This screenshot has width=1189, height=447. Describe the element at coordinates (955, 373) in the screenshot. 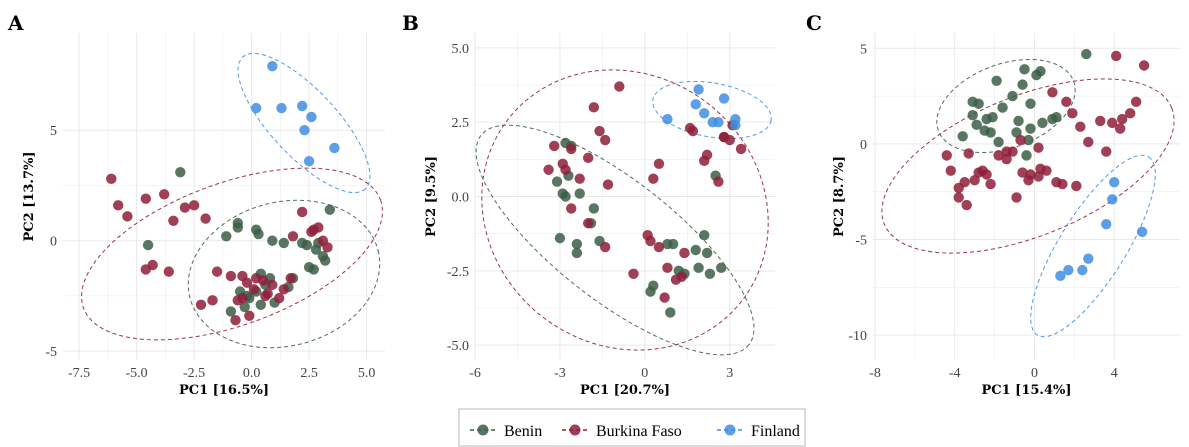

I see `x-tick-label: -4` at that location.